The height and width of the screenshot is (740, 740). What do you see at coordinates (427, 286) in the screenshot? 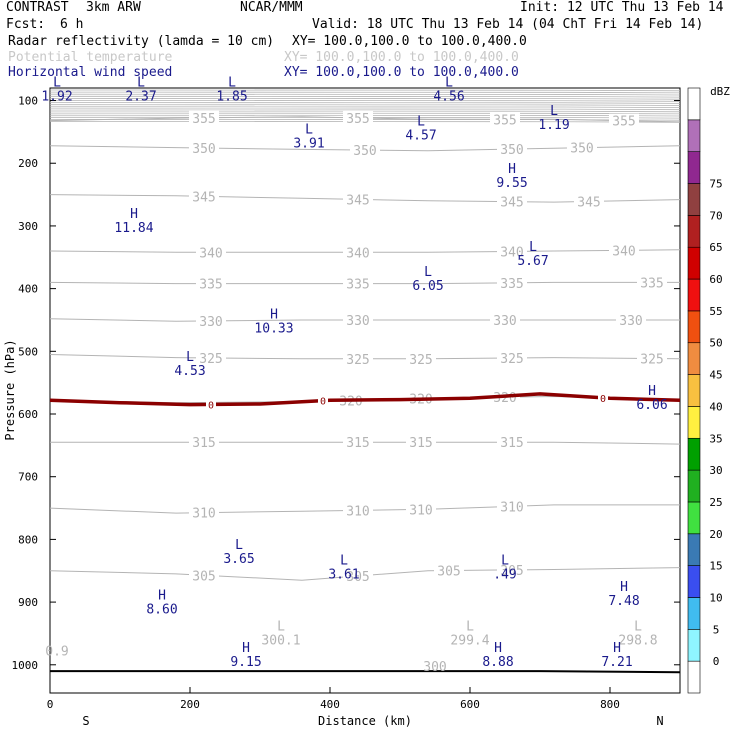
I see `wind-extremum-value: 6.05` at bounding box center [427, 286].